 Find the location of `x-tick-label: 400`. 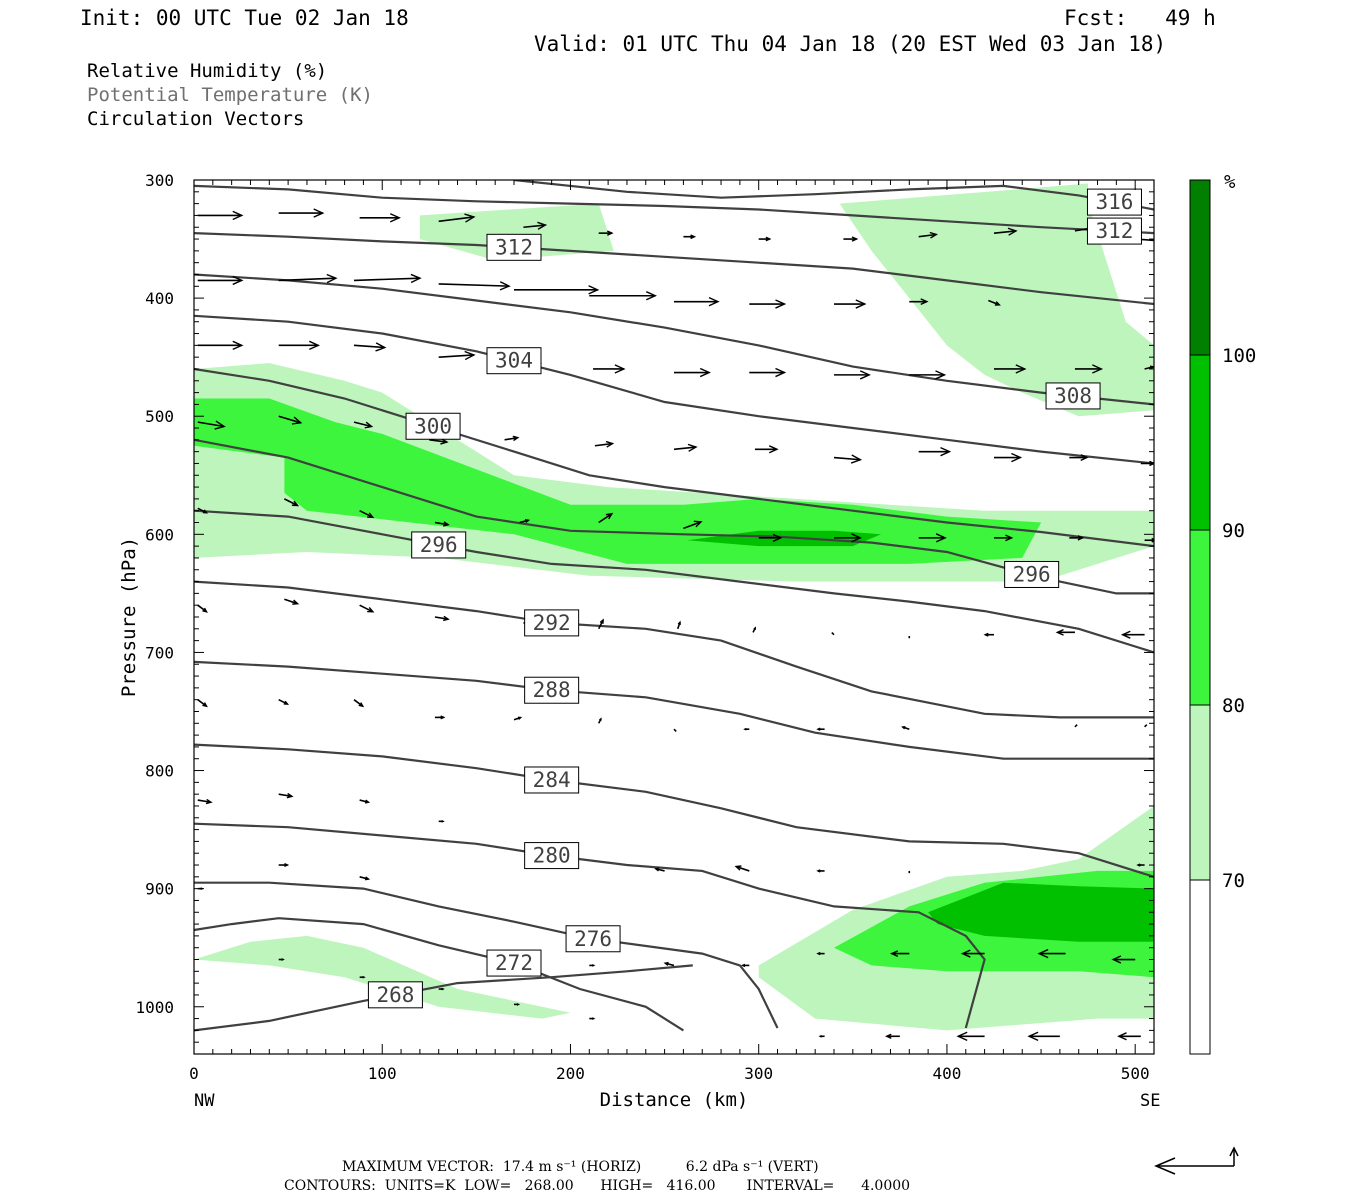

x-tick-label: 400 is located at coordinates (946, 1073).